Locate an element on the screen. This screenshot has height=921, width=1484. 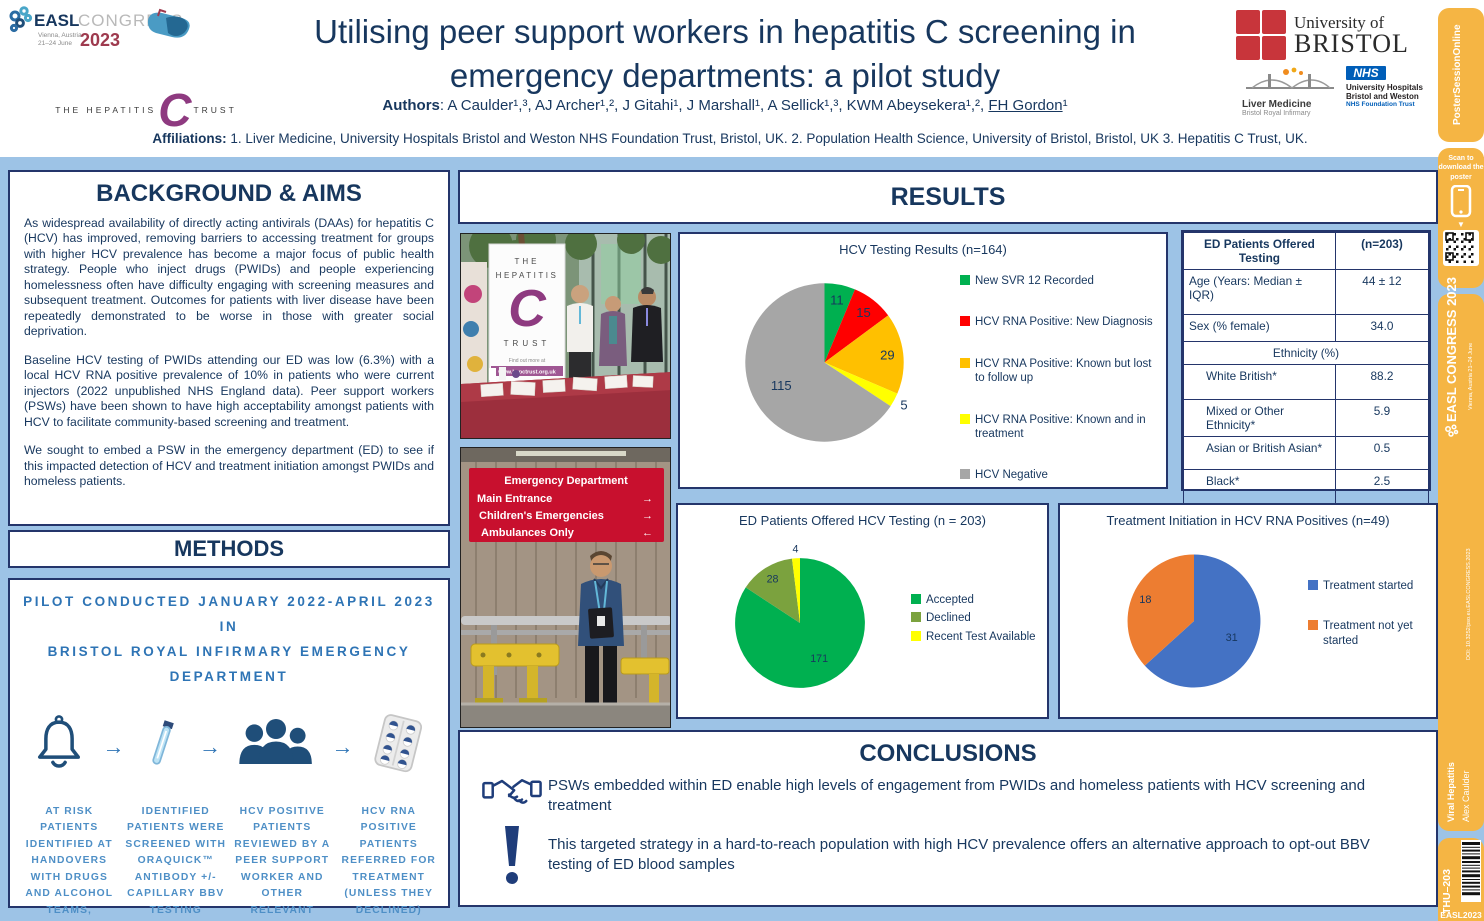
poster-number: THU–203 is located at coordinates (1447, 891).